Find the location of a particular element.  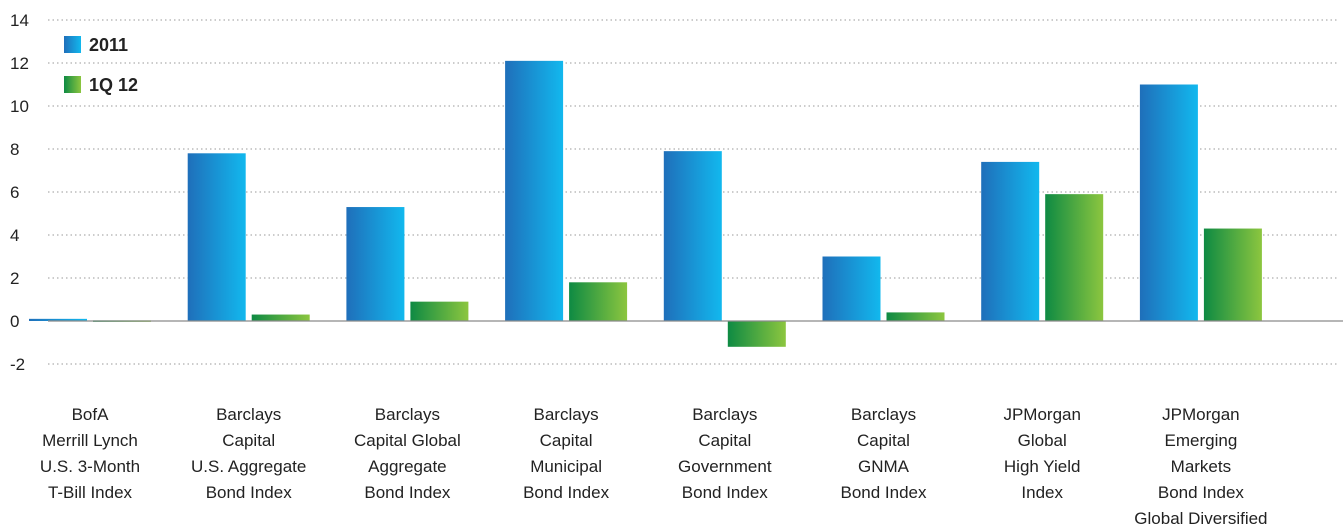

x-category-label-line: GNMA is located at coordinates (884, 466).